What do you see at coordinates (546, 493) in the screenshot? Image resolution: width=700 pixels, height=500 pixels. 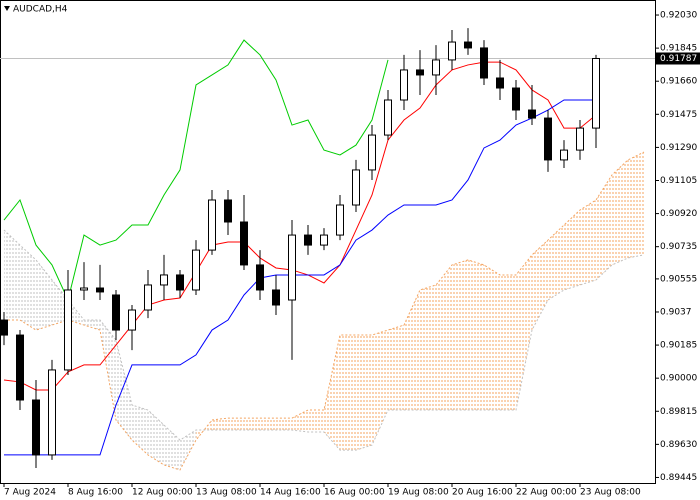 I see `x-tick-label: 22 Aug 00:00` at bounding box center [546, 493].